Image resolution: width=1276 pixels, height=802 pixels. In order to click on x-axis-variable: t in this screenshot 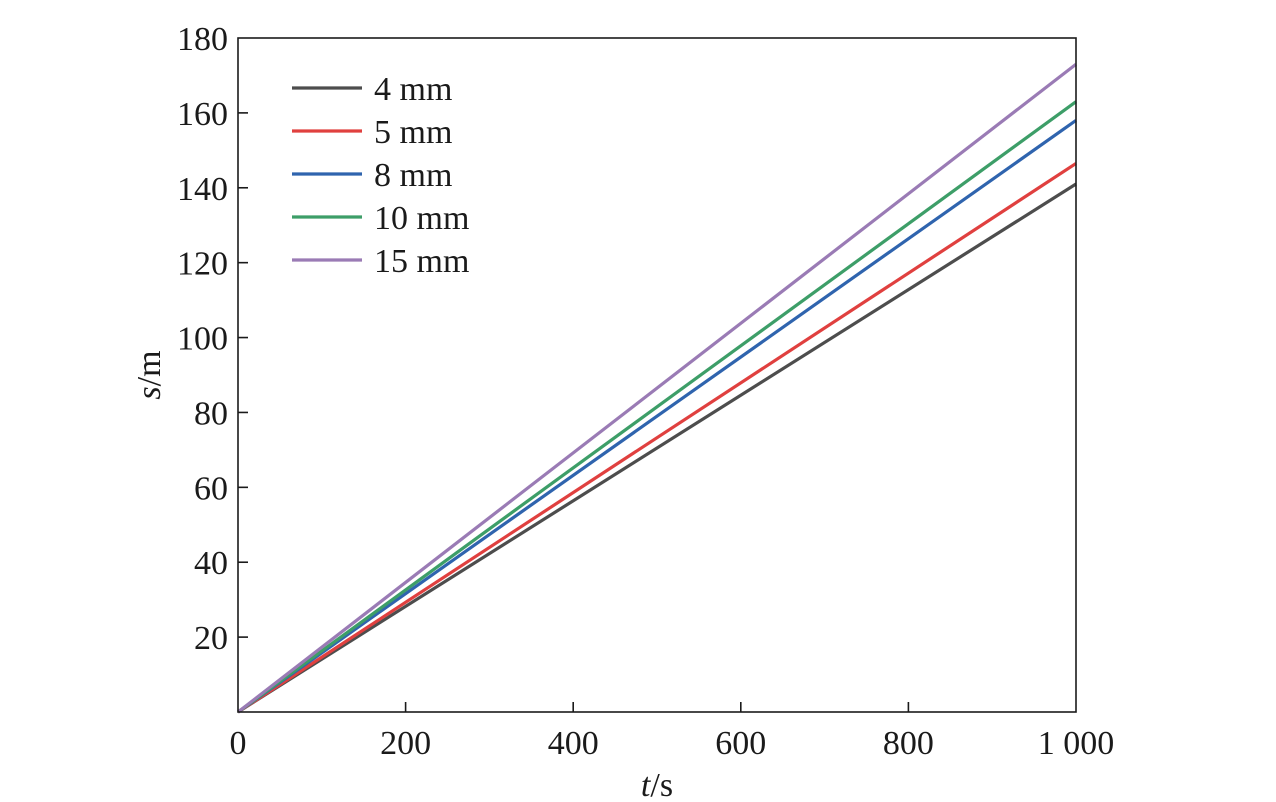, I will do `click(646, 784)`.